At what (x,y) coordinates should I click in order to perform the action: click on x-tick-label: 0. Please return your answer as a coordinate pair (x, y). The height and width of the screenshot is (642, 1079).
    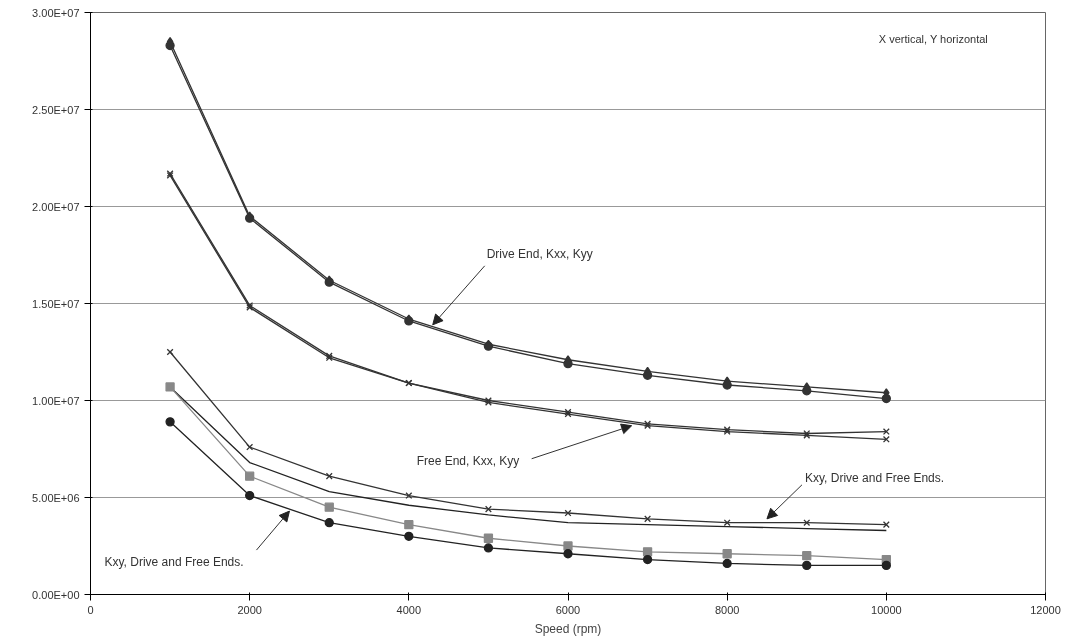
    Looking at the image, I should click on (90, 609).